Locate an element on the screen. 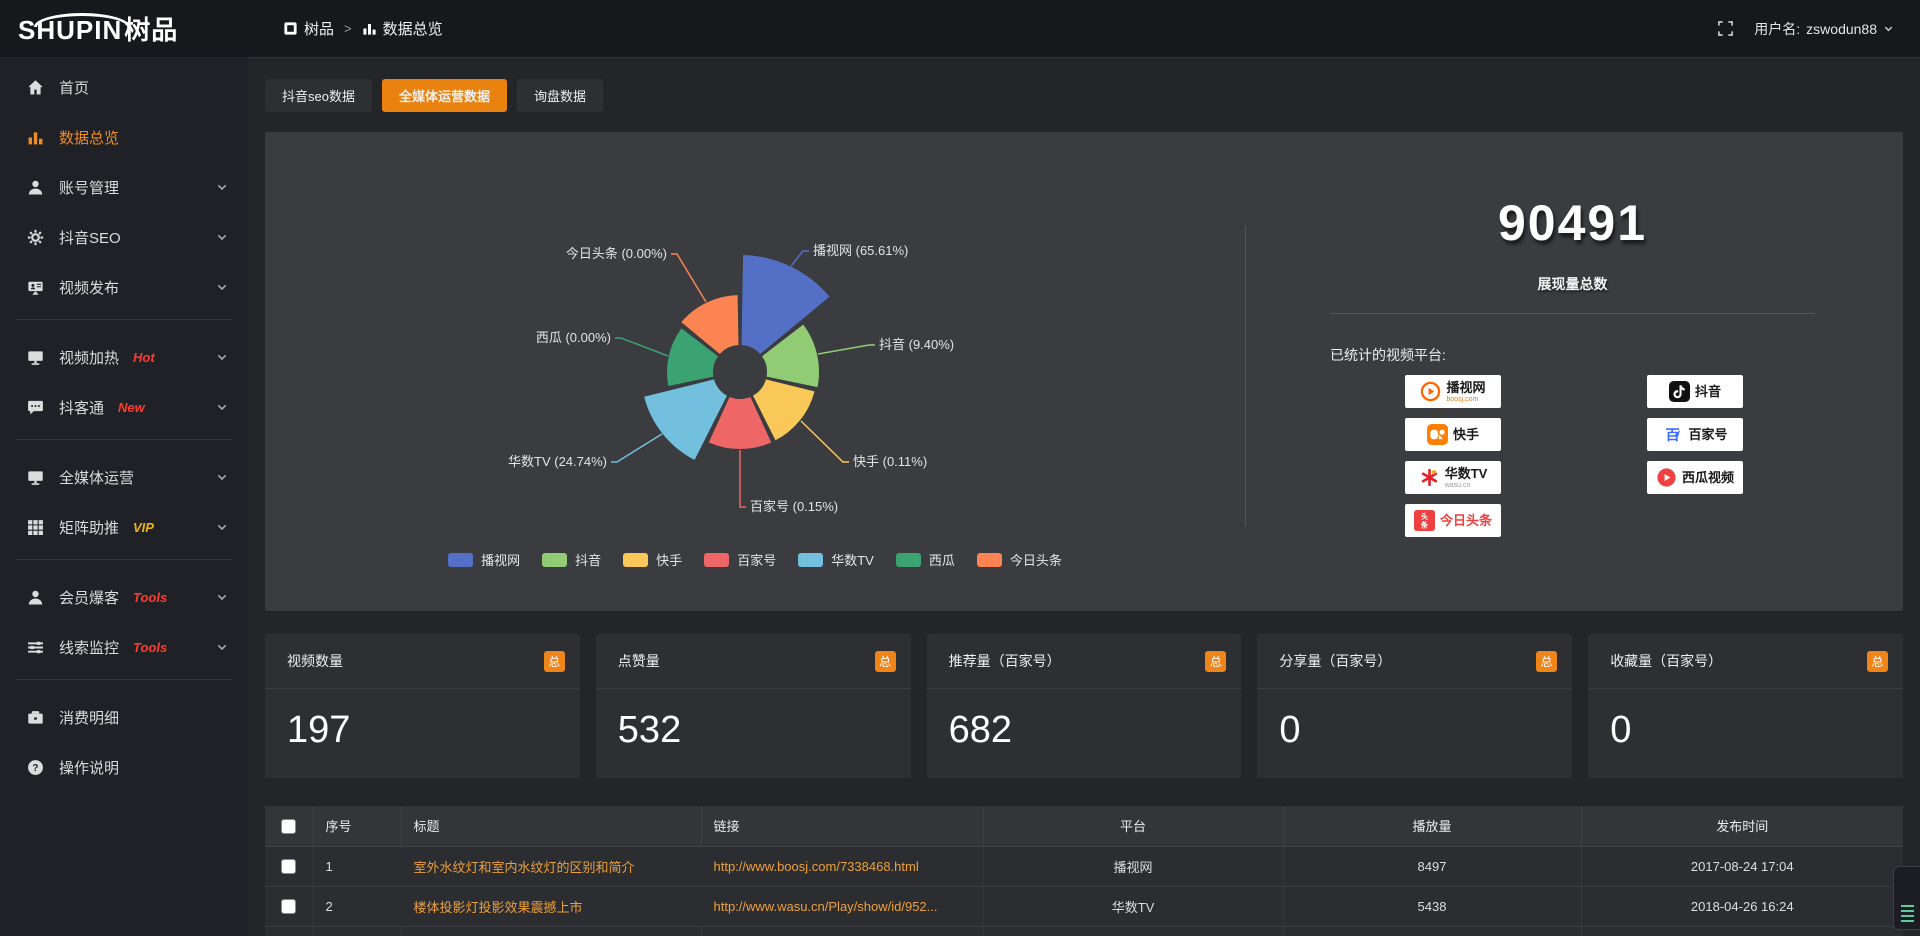 The image size is (1920, 936). rose-slice-播视网 is located at coordinates (786, 304).